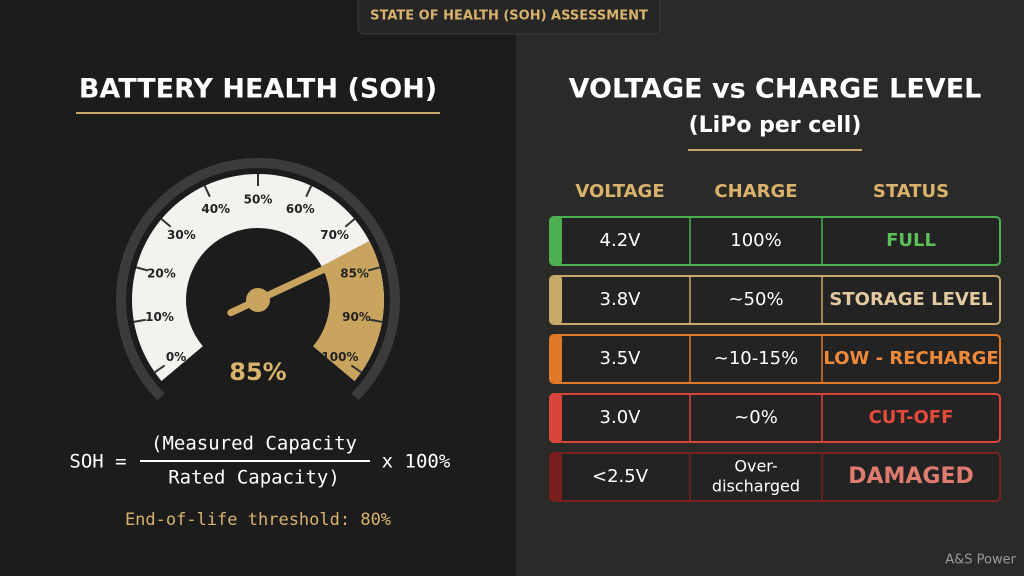  I want to click on gauge-tick-label: 10%, so click(159, 317).